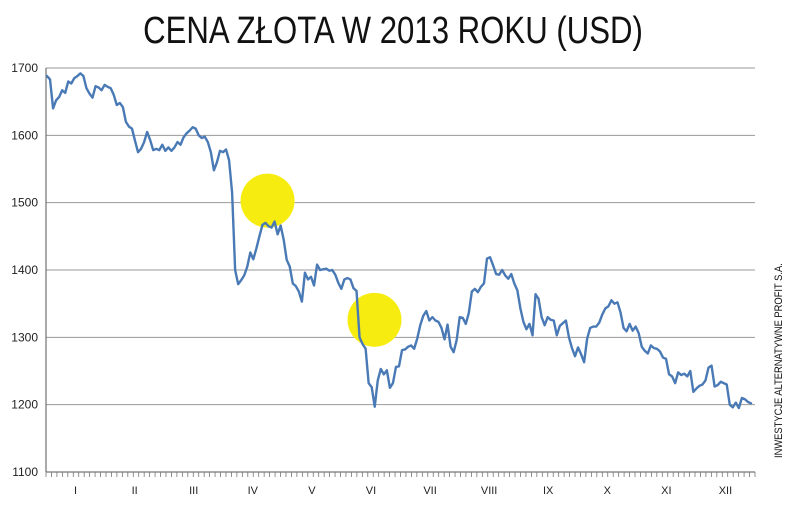 This screenshot has height=511, width=786. What do you see at coordinates (75, 491) in the screenshot?
I see `x-tick-label-I: I` at bounding box center [75, 491].